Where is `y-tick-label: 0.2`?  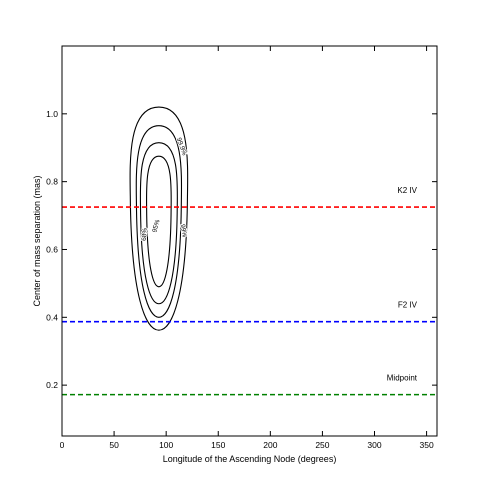
y-tick-label: 0.2 is located at coordinates (52, 385).